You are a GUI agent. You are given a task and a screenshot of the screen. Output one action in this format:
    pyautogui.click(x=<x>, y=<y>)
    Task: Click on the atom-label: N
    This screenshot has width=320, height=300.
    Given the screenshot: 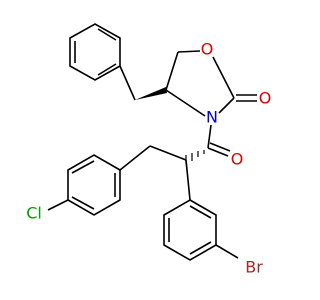 What is the action you would take?
    pyautogui.click(x=212, y=117)
    